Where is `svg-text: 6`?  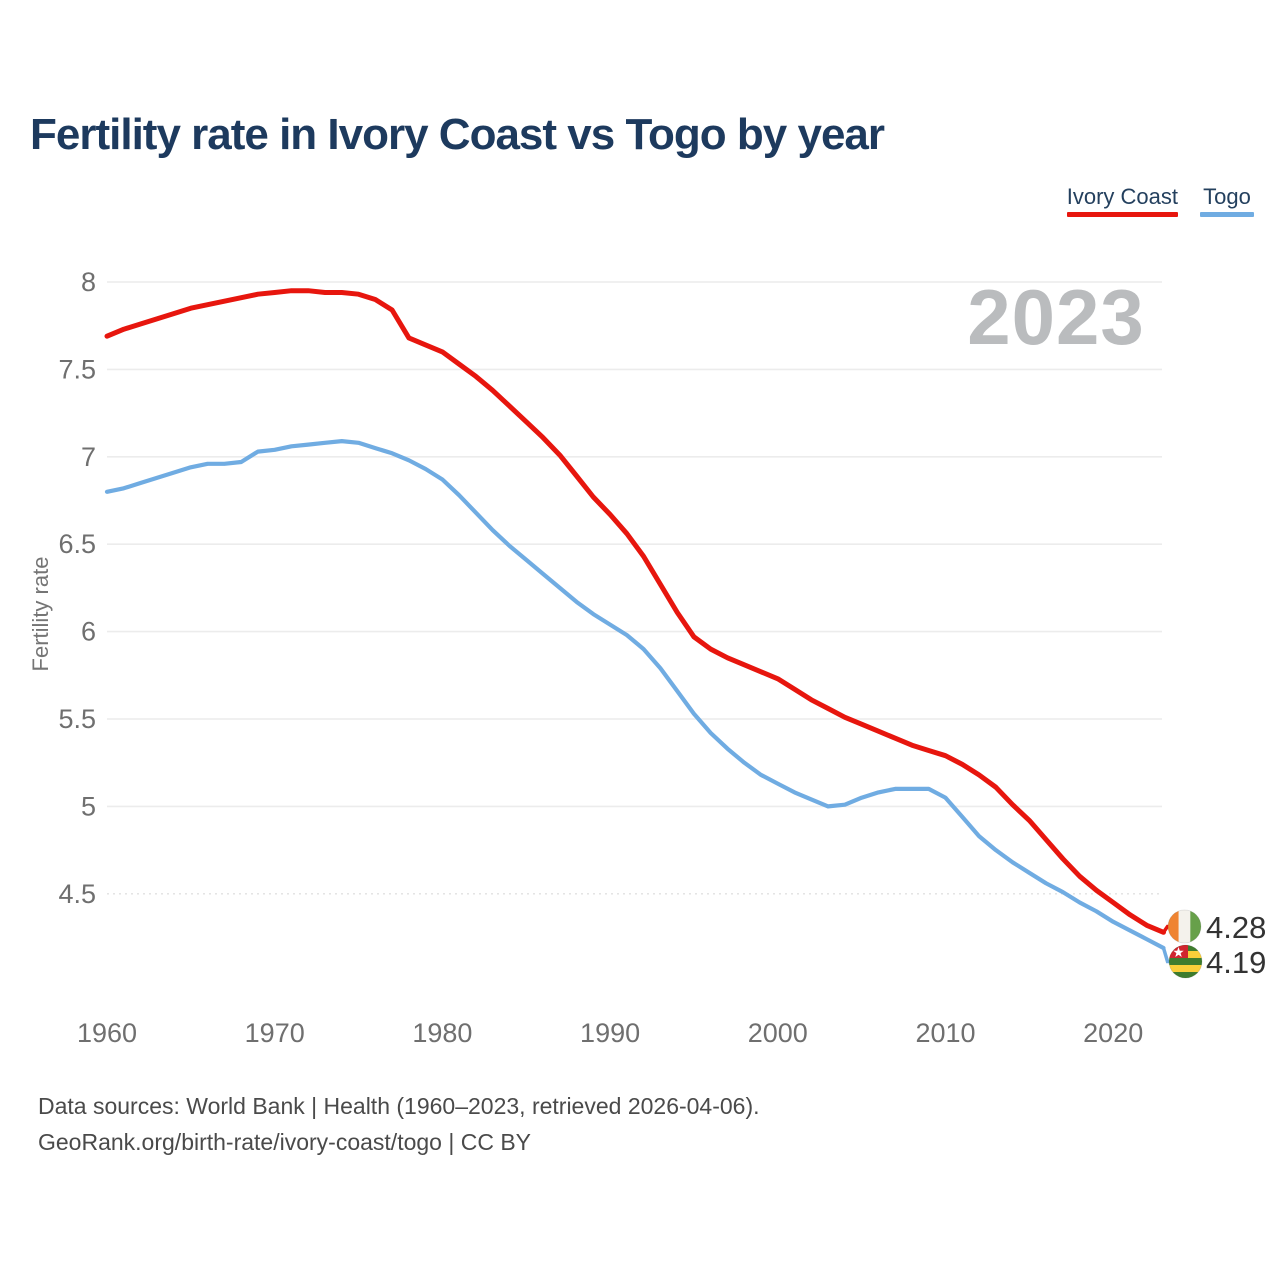
svg-text: 6 is located at coordinates (88, 632).